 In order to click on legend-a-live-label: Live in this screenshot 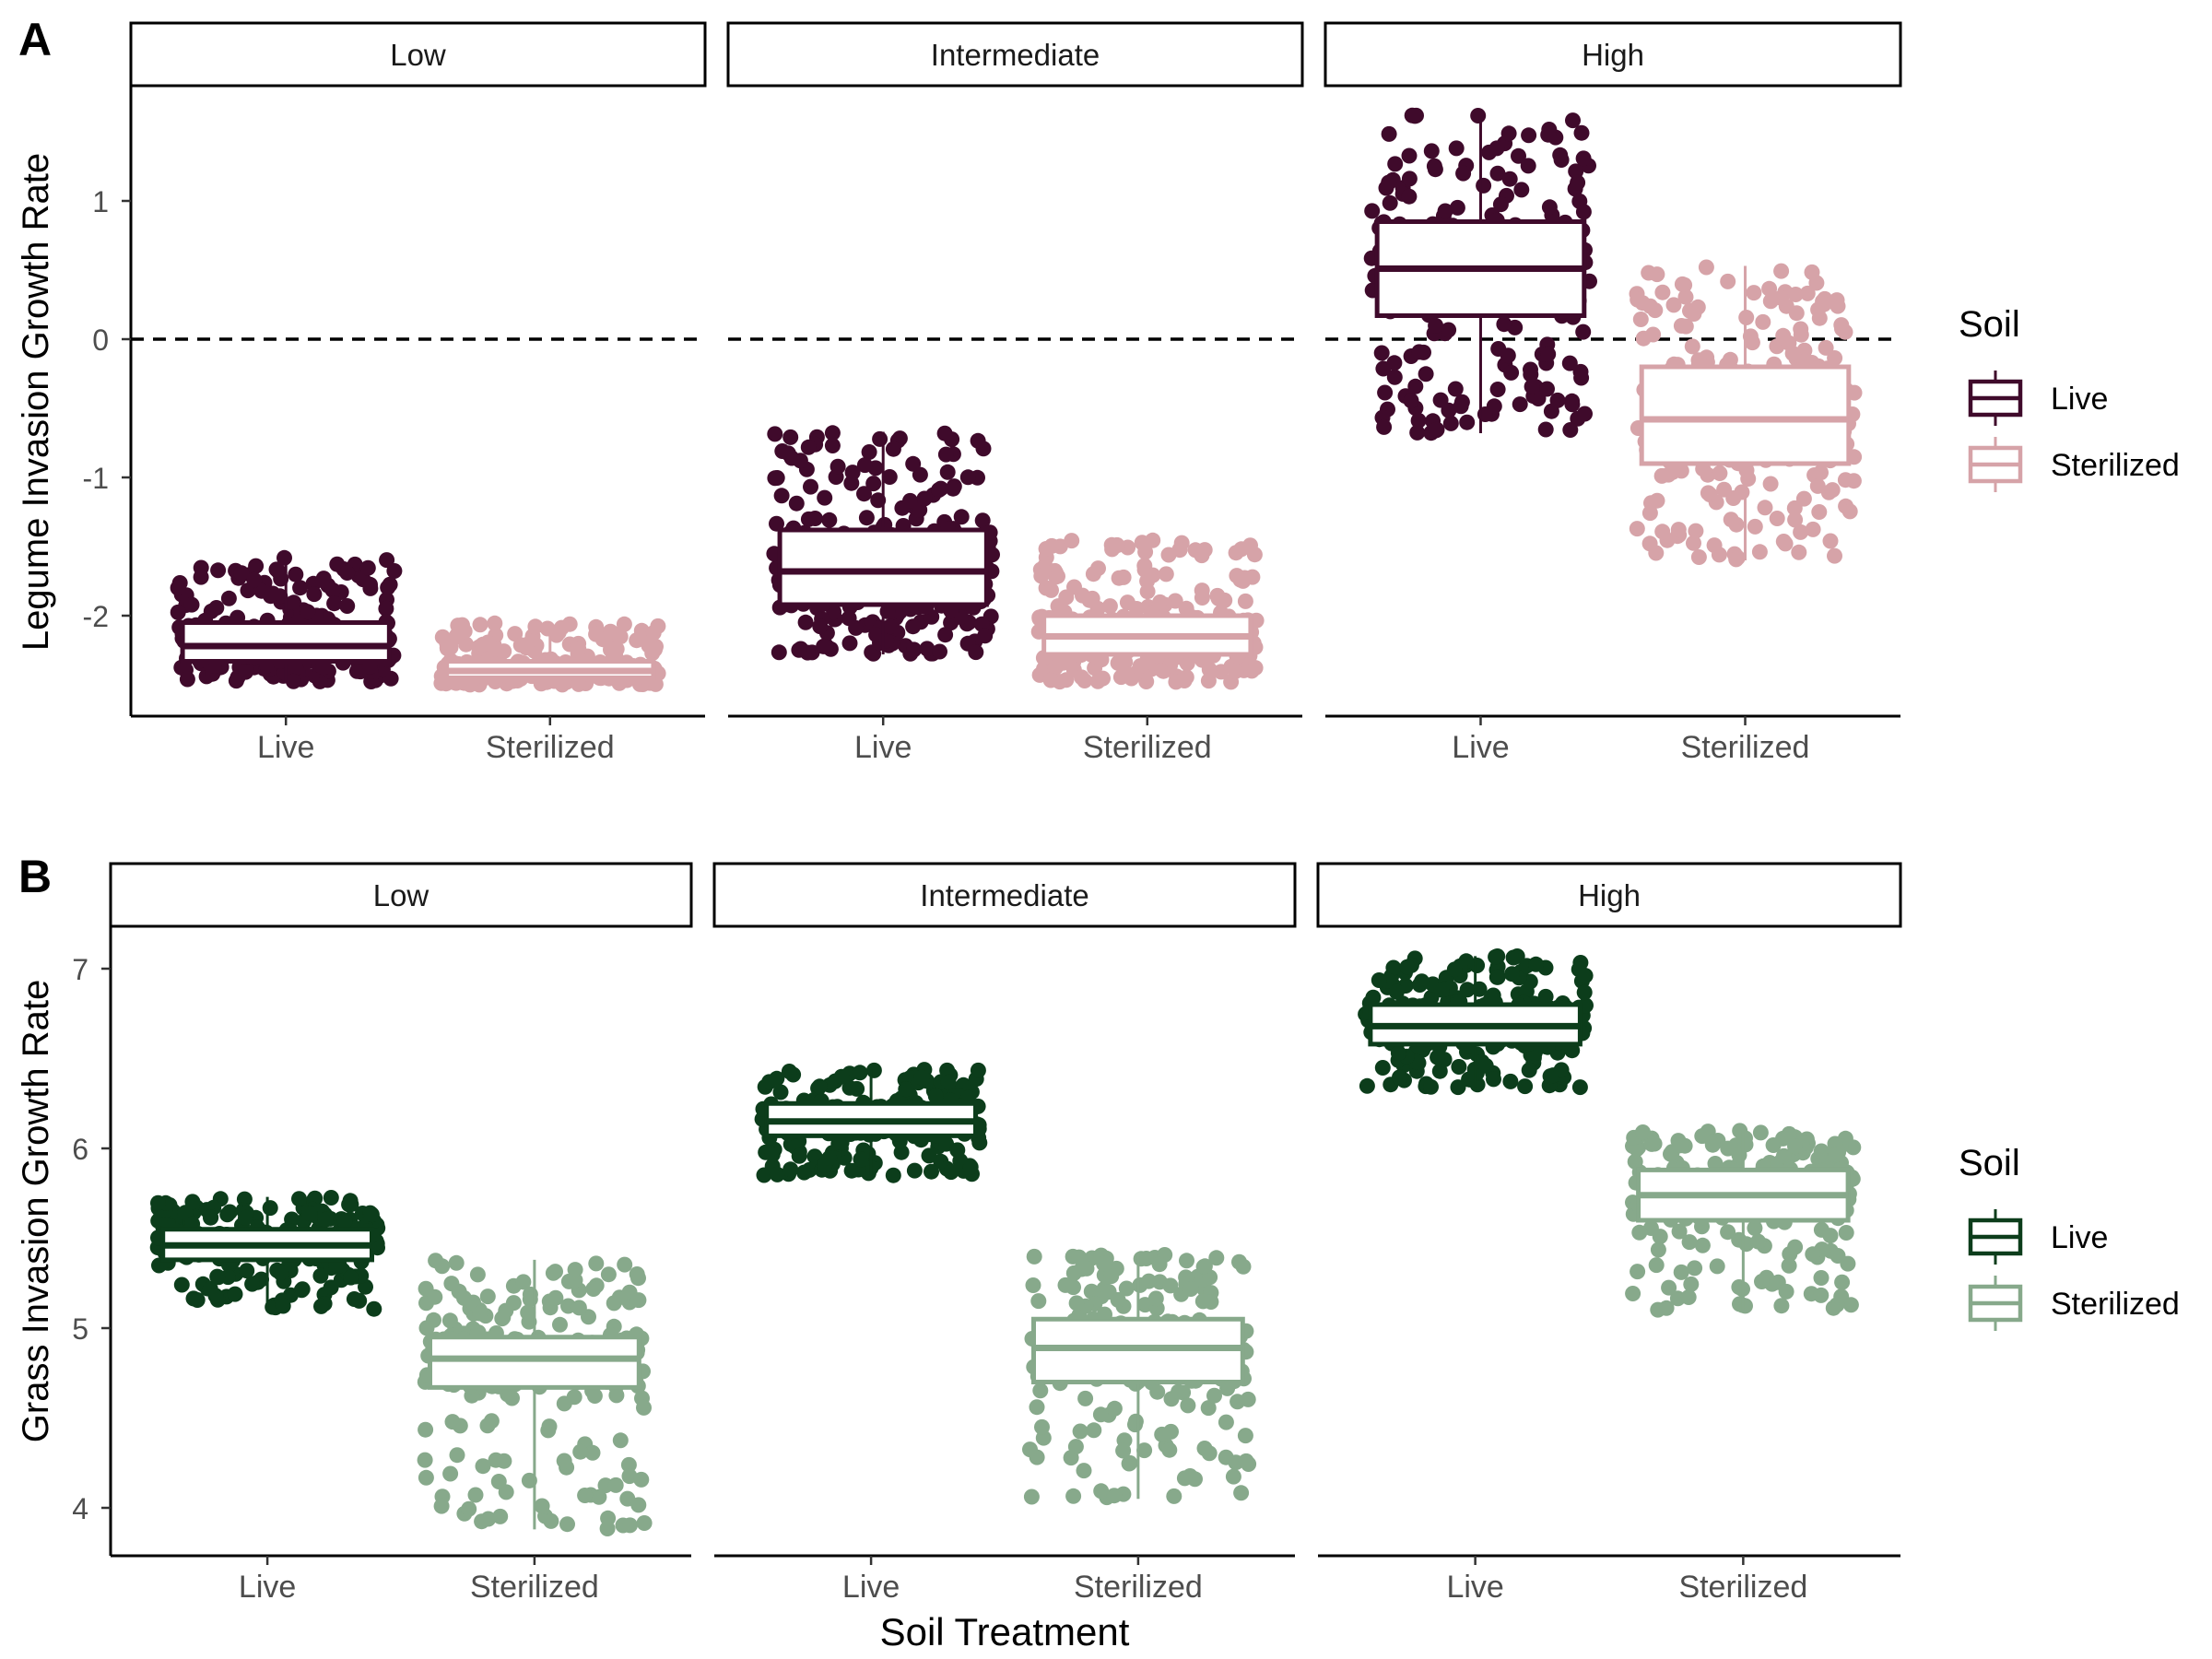, I will do `click(2079, 399)`.